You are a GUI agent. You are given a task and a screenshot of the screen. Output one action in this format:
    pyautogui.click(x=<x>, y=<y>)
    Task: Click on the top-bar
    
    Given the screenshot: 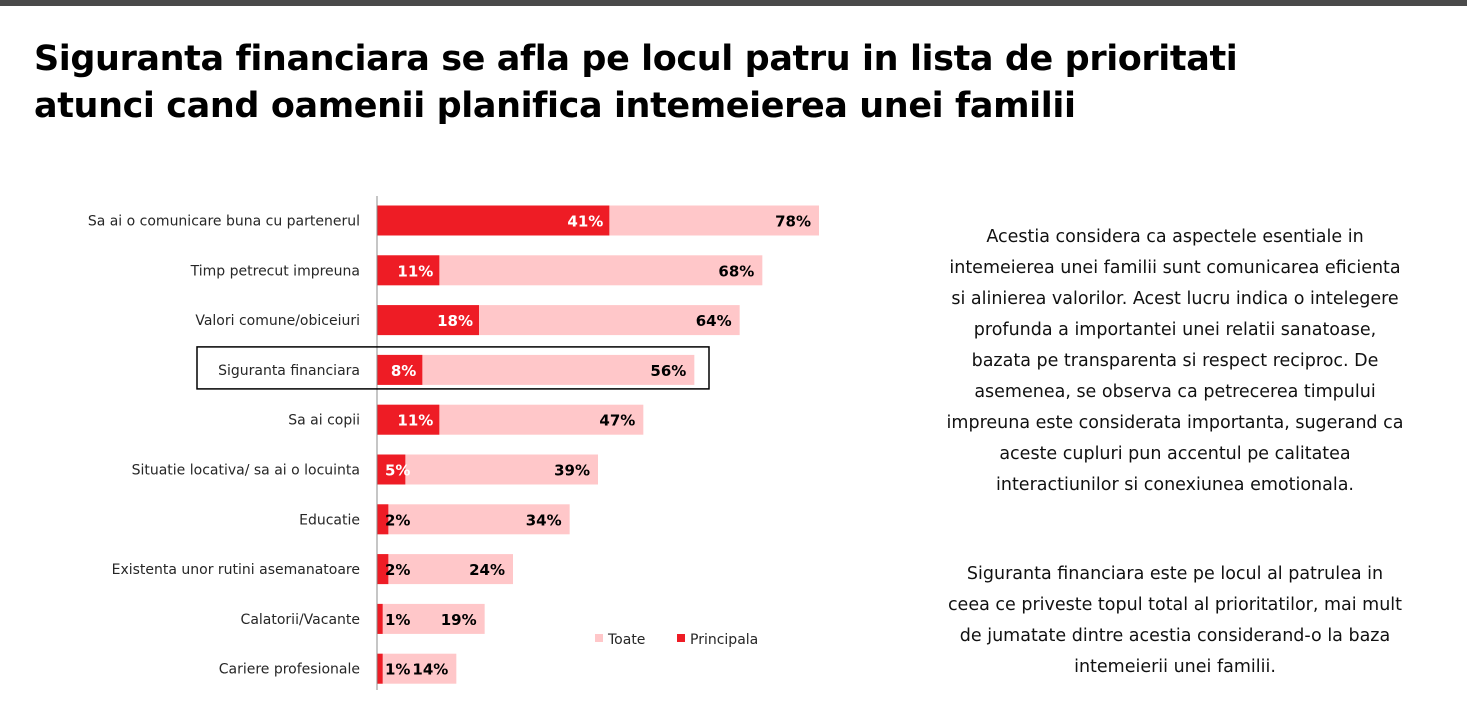 What is the action you would take?
    pyautogui.click(x=733, y=3)
    